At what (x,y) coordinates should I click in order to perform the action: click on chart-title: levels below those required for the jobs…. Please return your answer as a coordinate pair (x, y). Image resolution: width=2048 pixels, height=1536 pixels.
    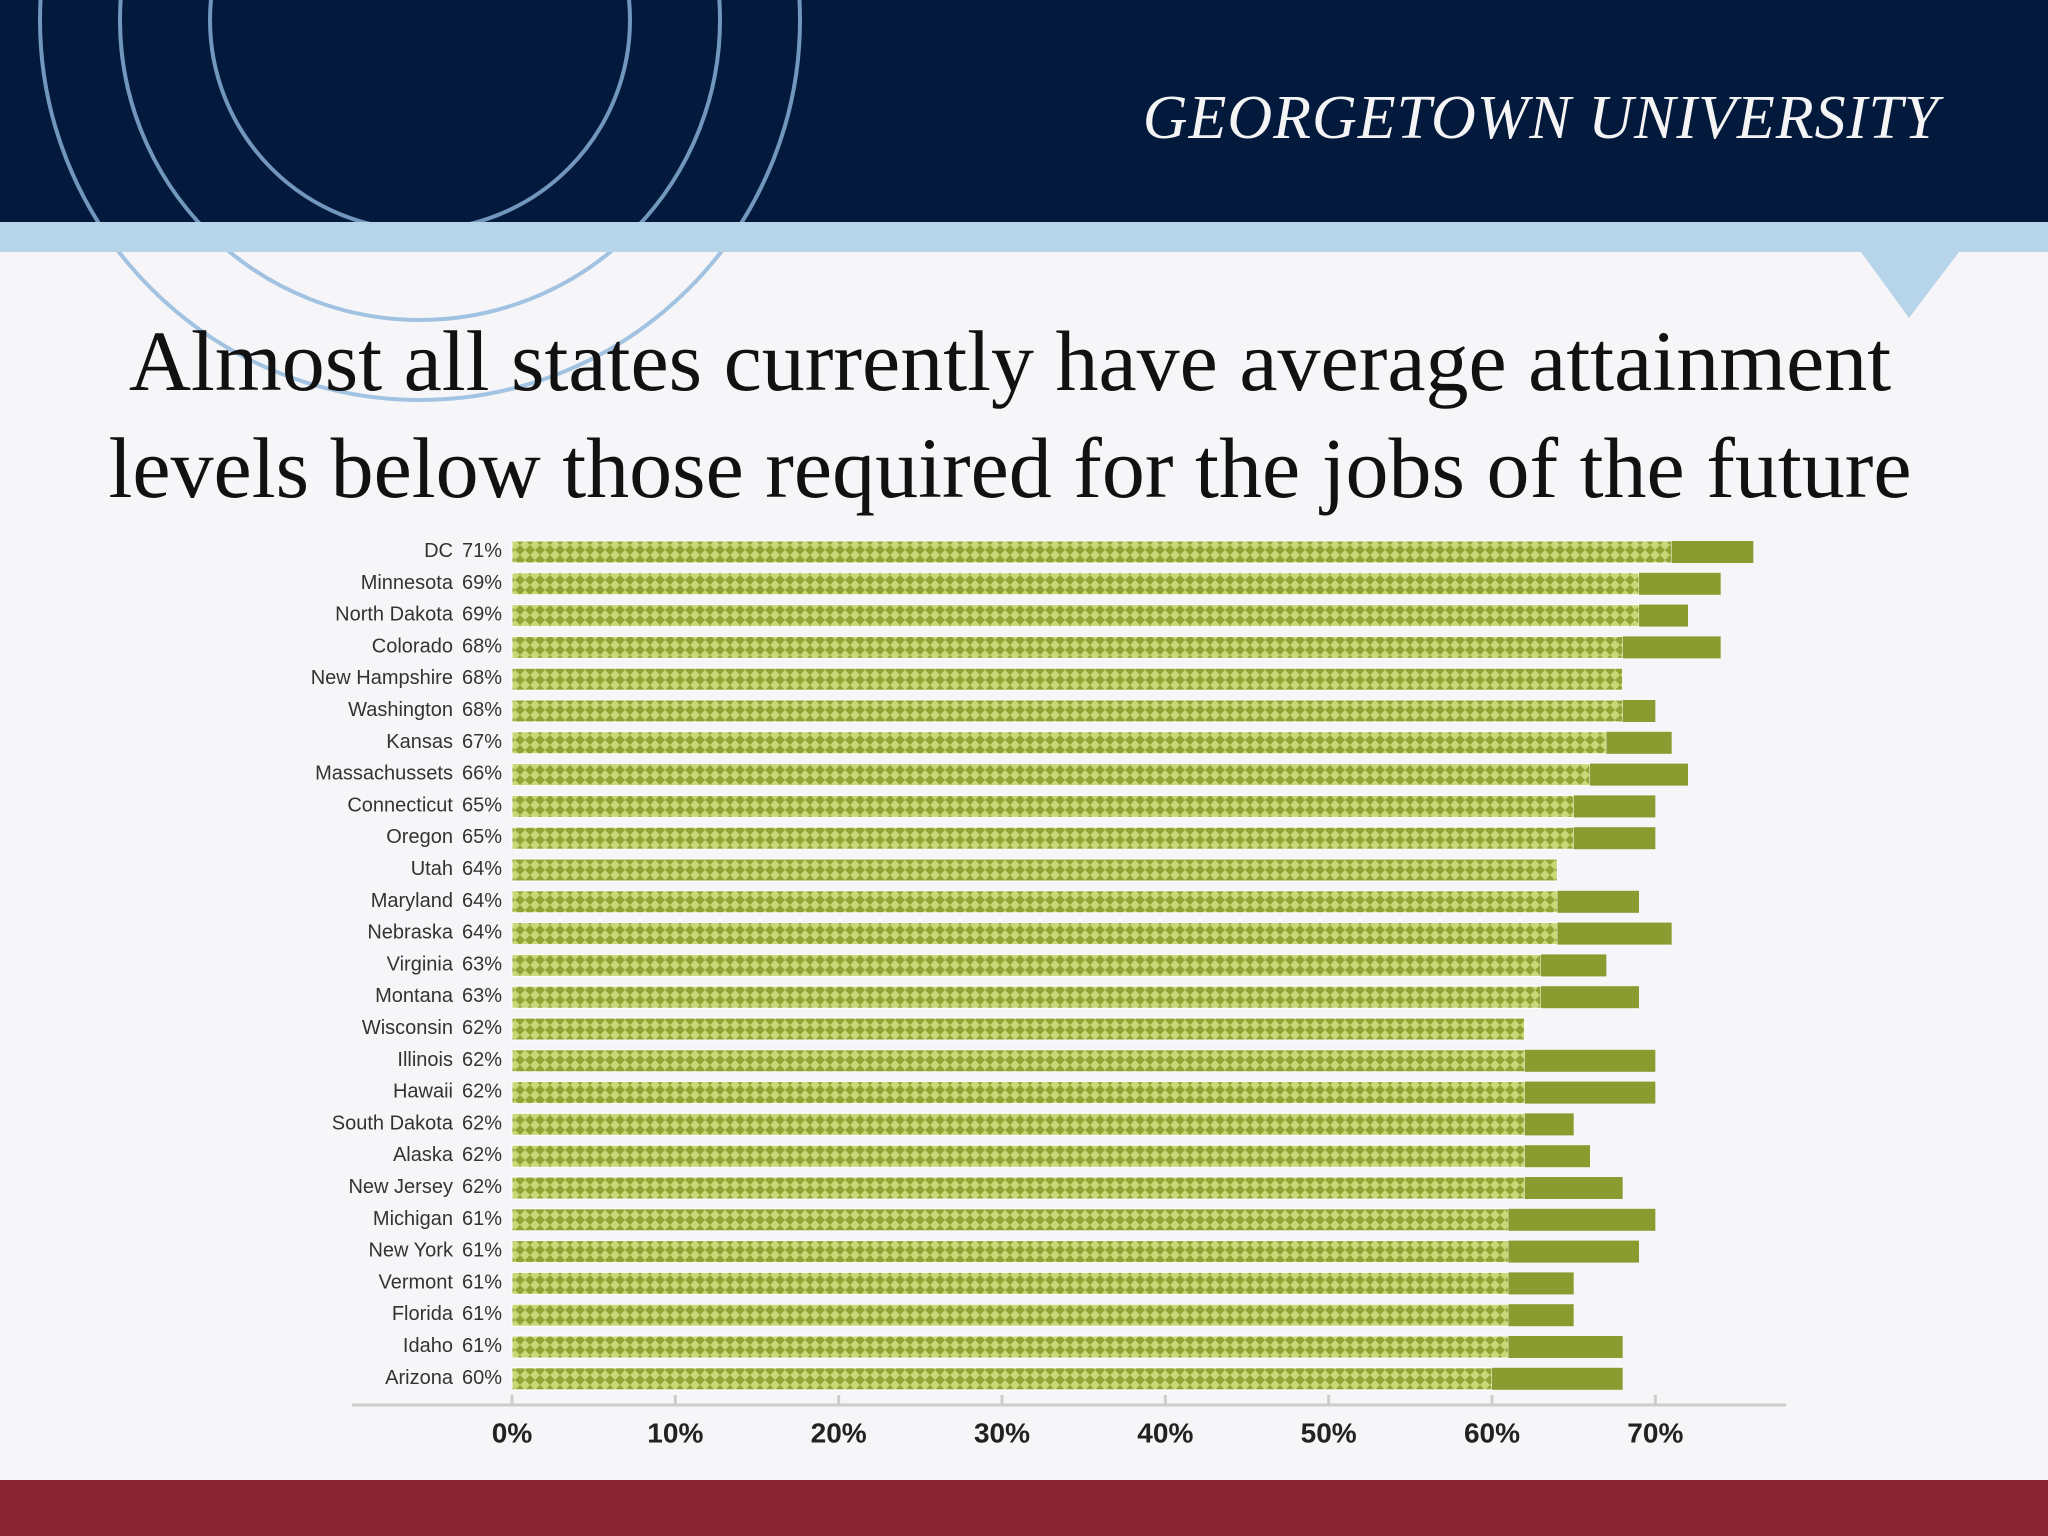
    Looking at the image, I should click on (1009, 468).